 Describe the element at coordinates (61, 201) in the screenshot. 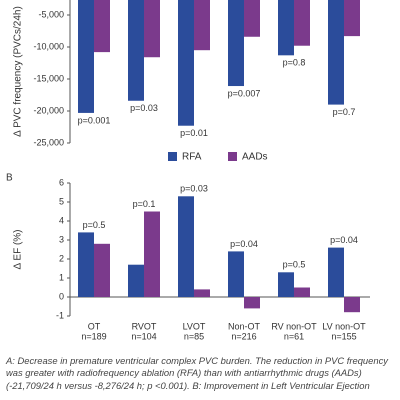

I see `y-tick-label: 5` at that location.